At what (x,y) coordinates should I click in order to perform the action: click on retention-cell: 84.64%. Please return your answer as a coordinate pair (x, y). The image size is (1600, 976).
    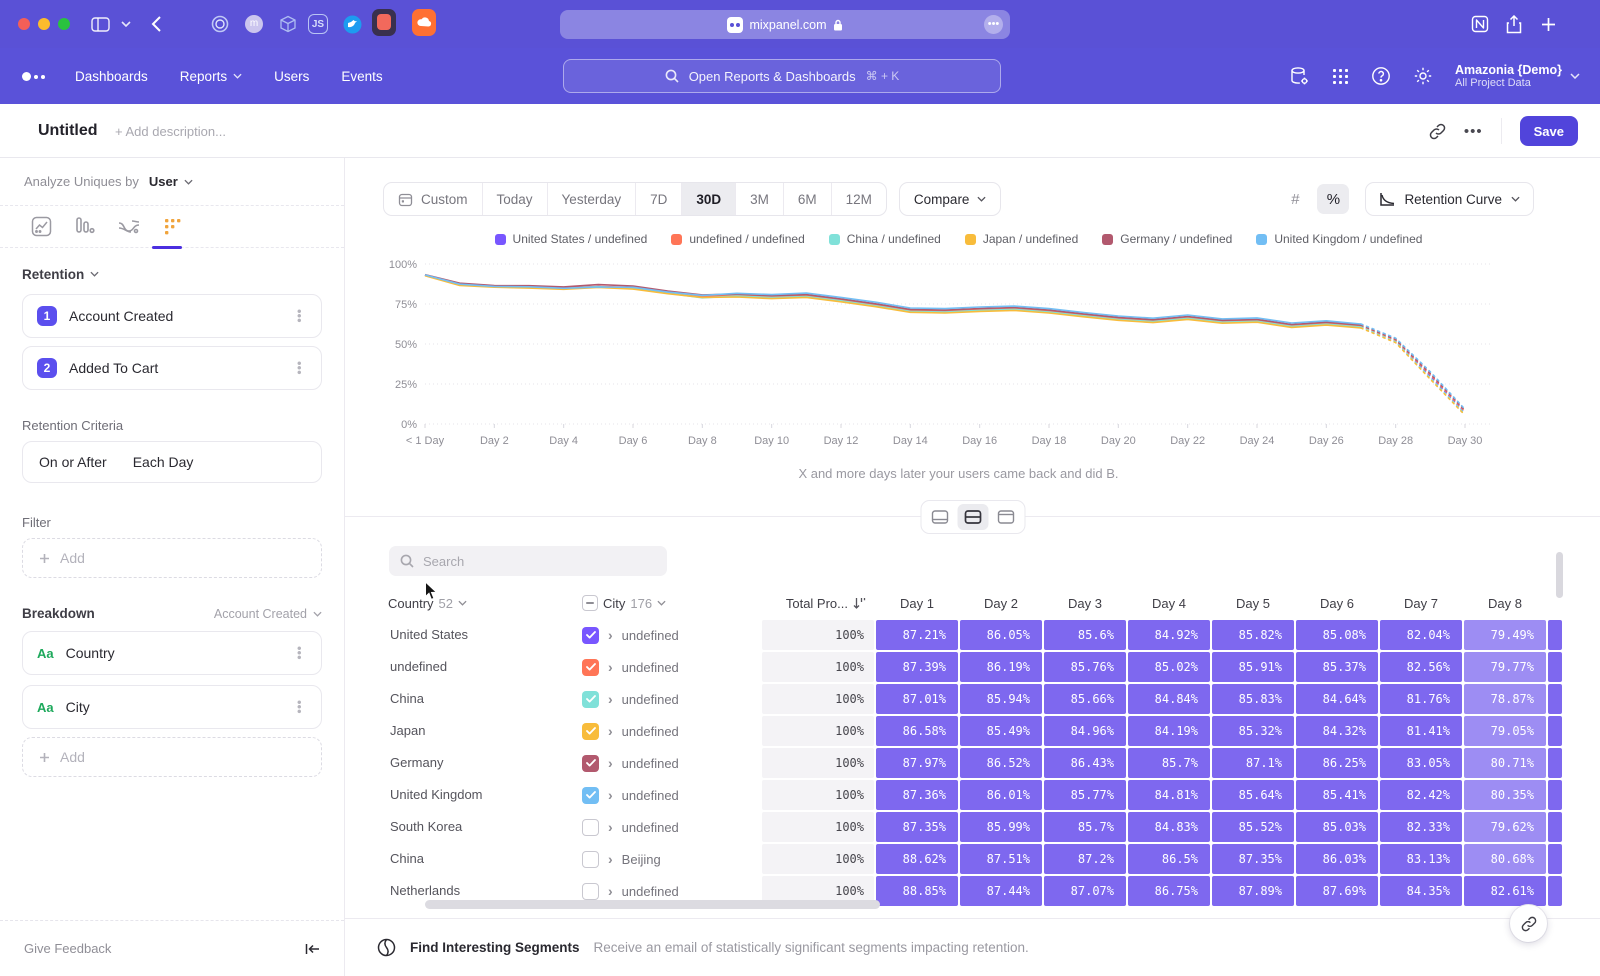
    Looking at the image, I should click on (1337, 699).